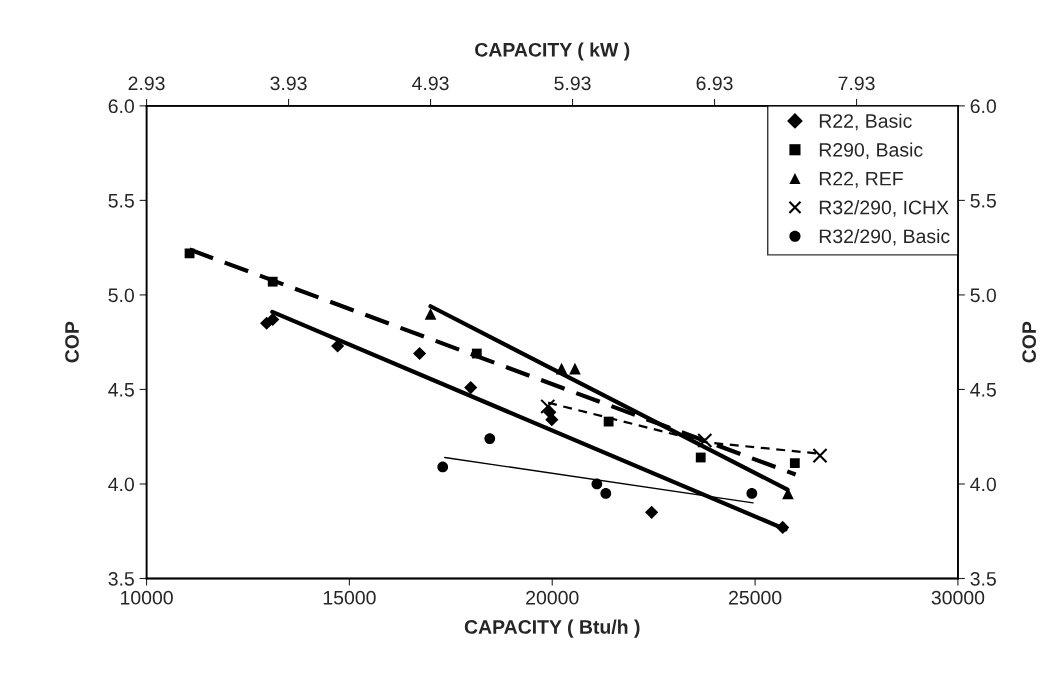 The image size is (1062, 683). What do you see at coordinates (572, 83) in the screenshot?
I see `x2-tick-label: 5.93` at bounding box center [572, 83].